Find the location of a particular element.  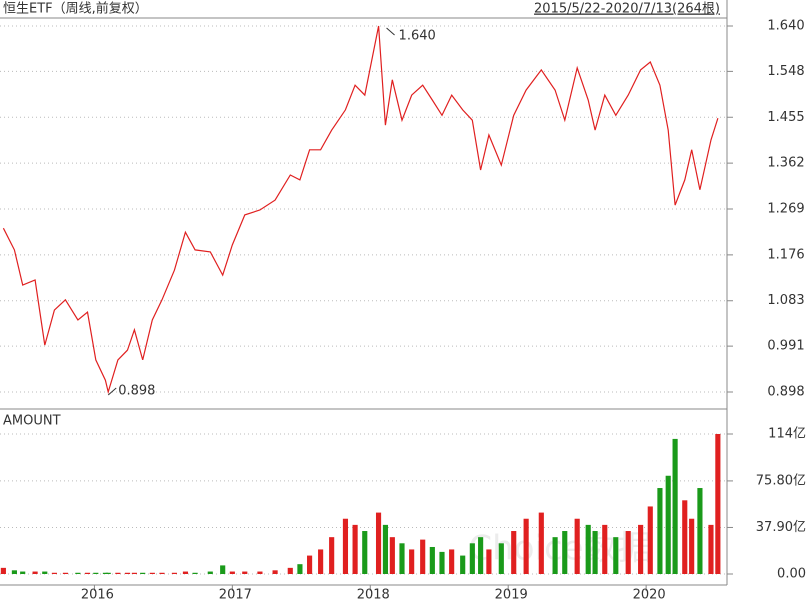

y-tick-label: 1.548 is located at coordinates (785, 71).